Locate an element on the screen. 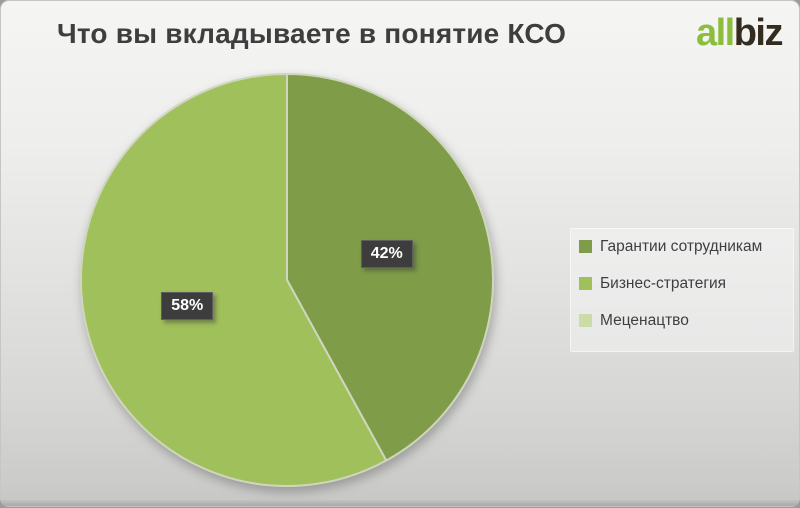 The width and height of the screenshot is (800, 508). allbiz-logo: allbiz is located at coordinates (739, 33).